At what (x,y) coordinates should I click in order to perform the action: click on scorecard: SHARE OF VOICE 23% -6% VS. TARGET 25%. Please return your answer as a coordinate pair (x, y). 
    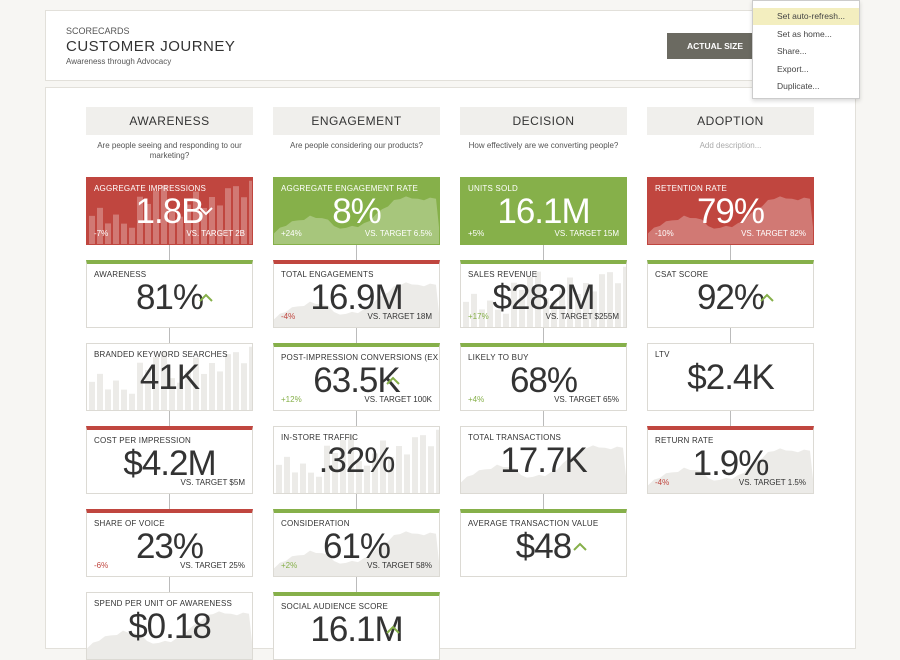
    Looking at the image, I should click on (169, 543).